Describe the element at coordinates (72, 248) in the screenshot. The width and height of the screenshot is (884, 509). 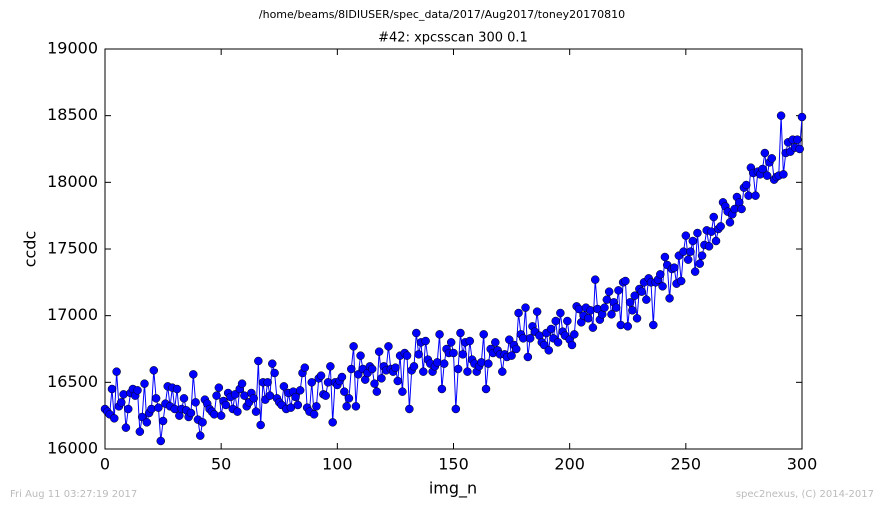
I see `y-tick-label: 17500` at that location.